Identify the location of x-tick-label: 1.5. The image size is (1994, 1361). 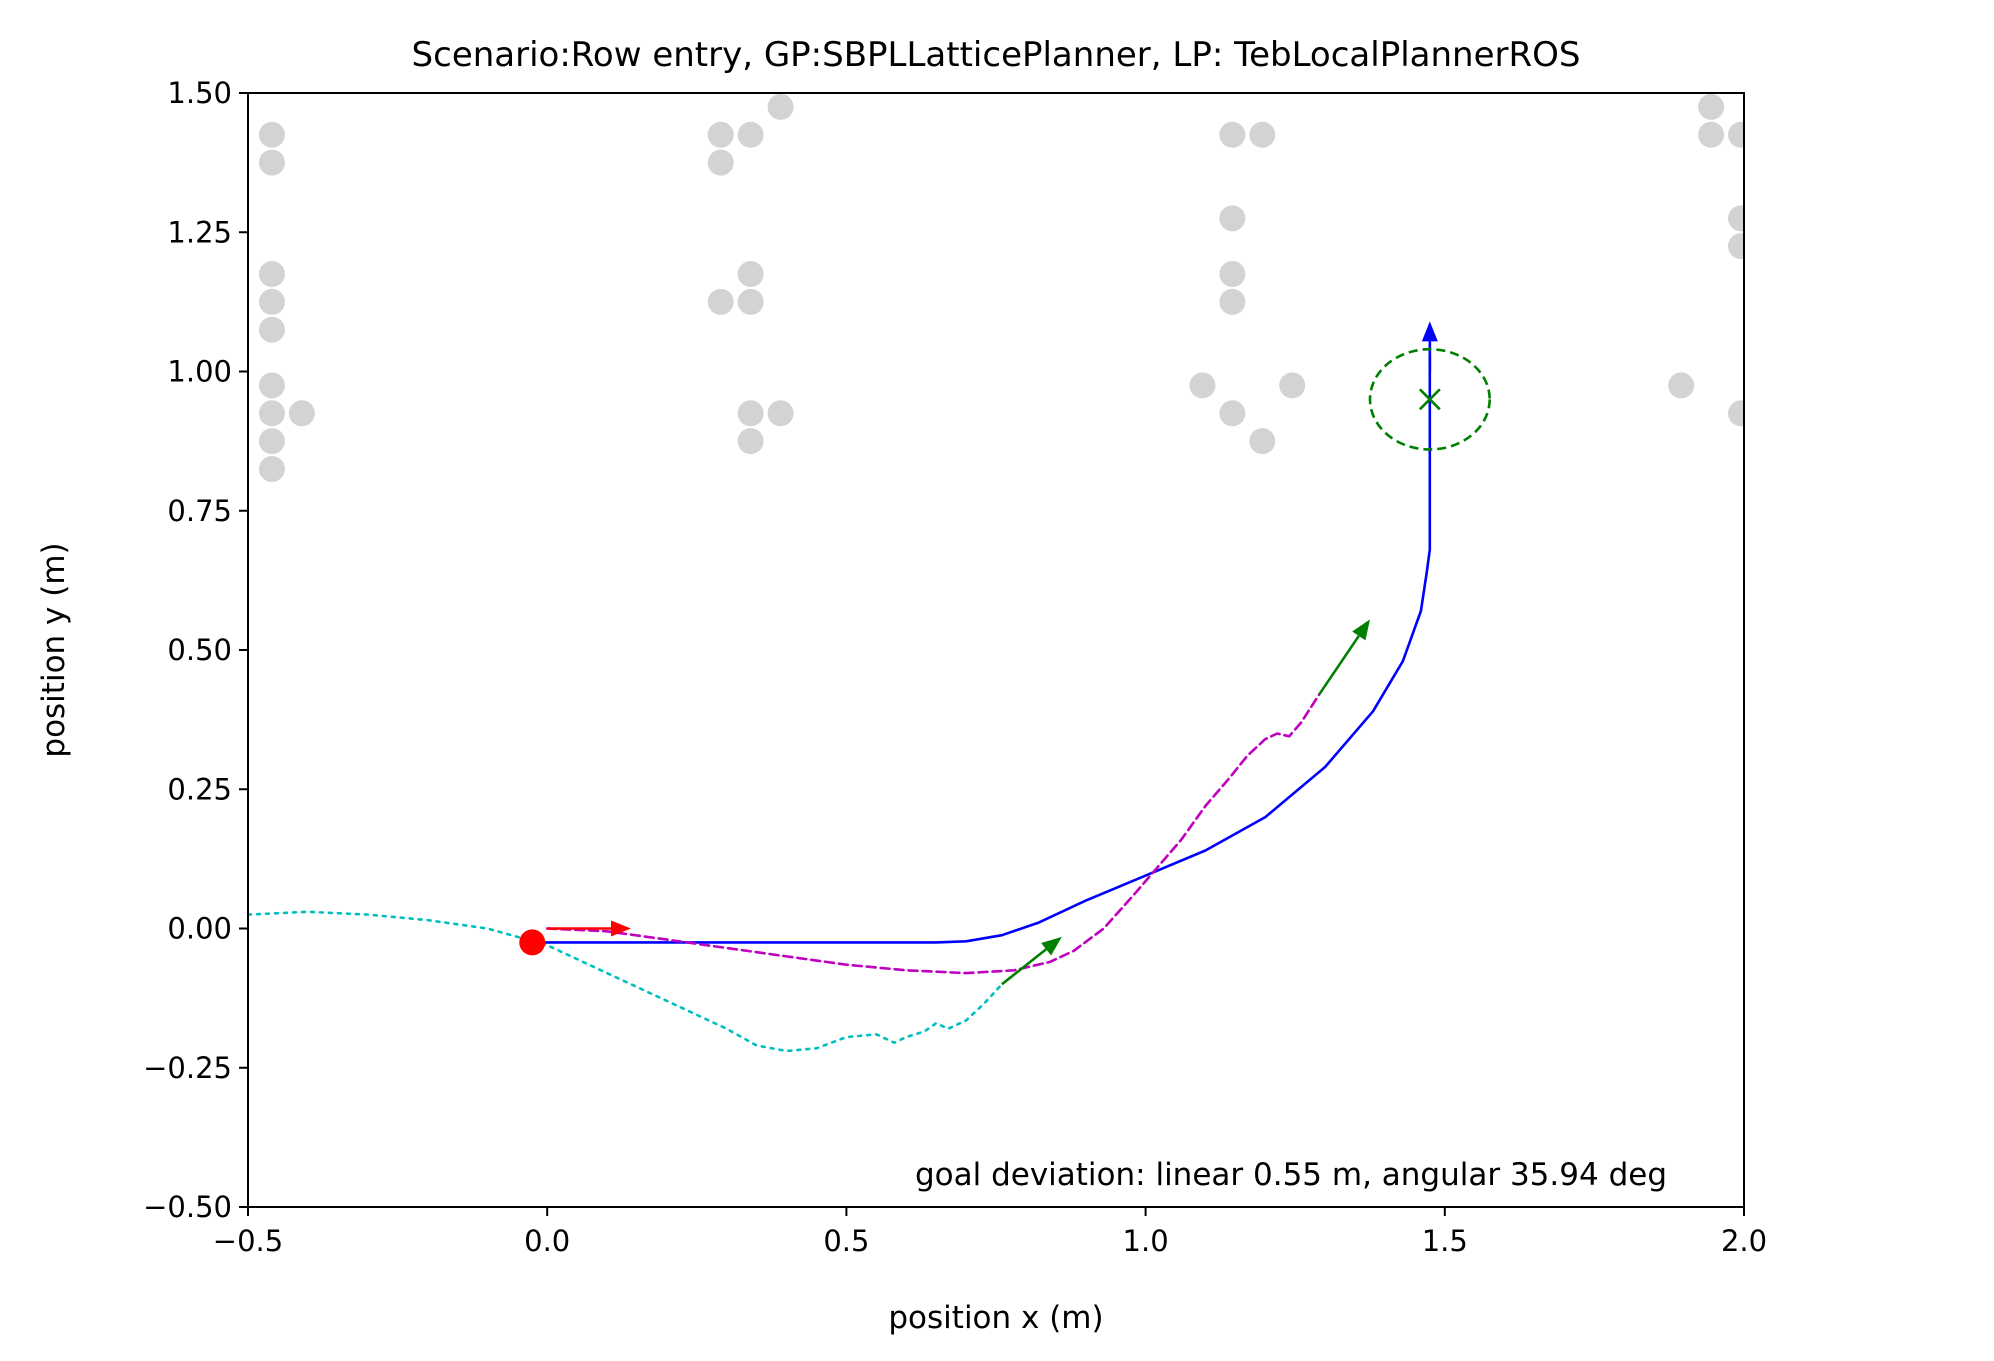
(1445, 1241).